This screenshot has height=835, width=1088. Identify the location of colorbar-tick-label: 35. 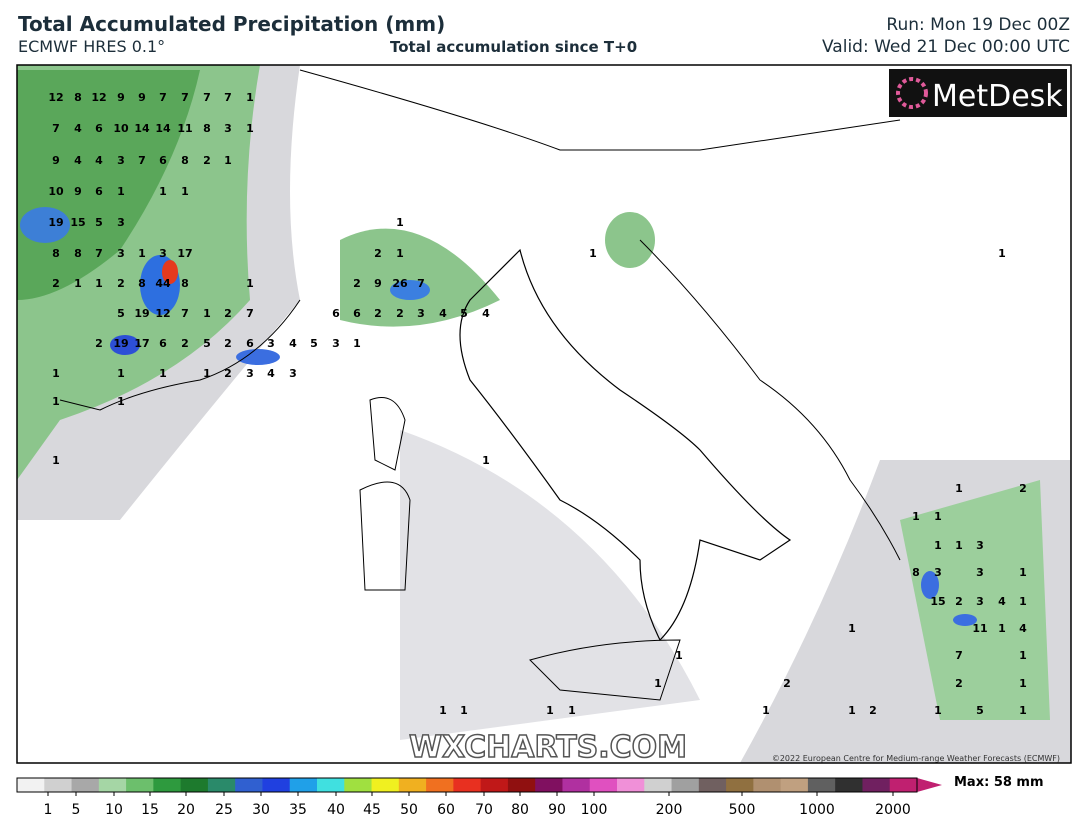
(298, 810).